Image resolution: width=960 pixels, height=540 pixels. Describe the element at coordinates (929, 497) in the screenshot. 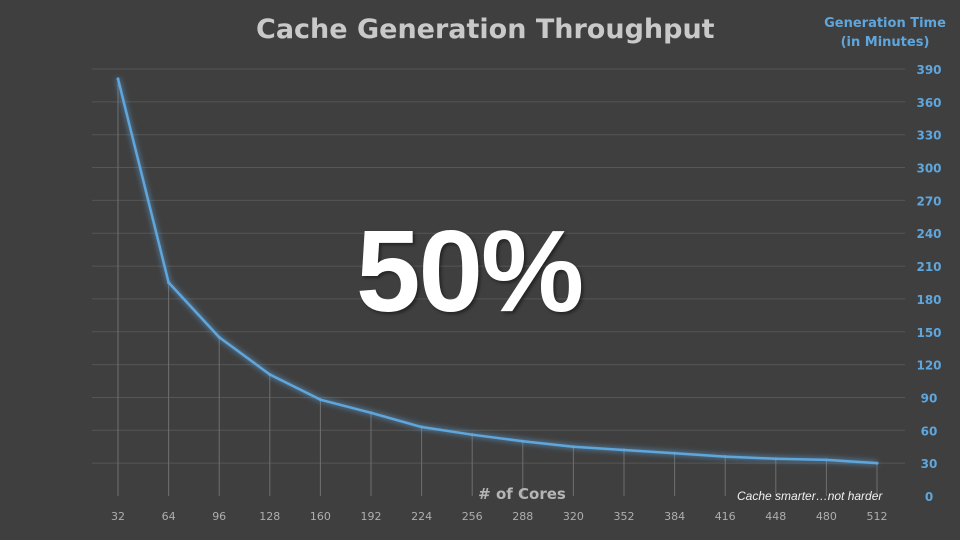

I see `y-tick-label-0: 0` at that location.